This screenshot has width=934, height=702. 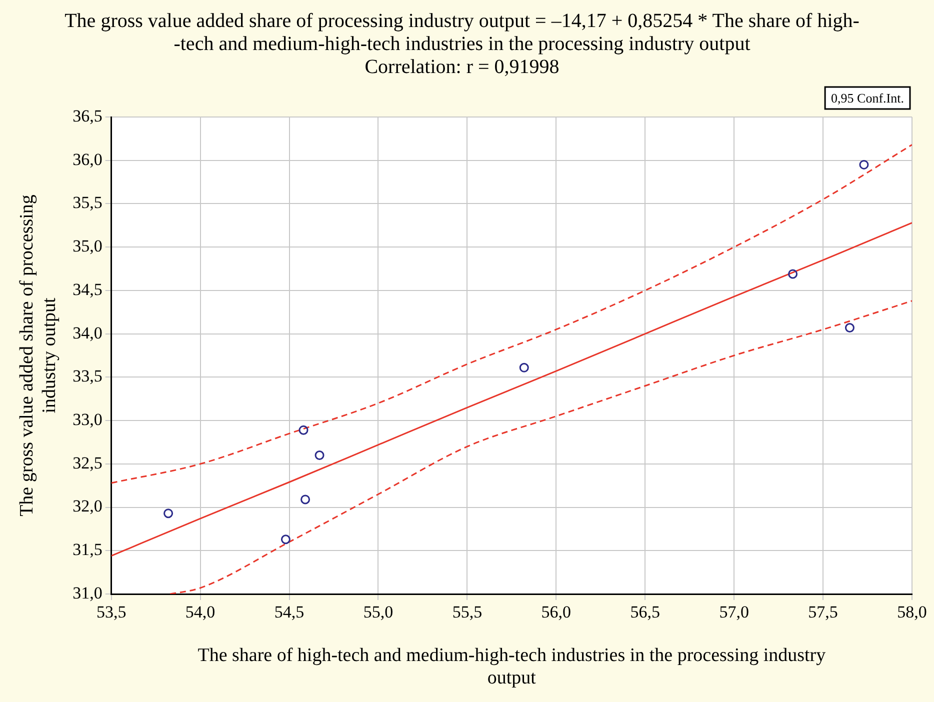 What do you see at coordinates (87, 289) in the screenshot?
I see `y-tick-label: 34,5` at bounding box center [87, 289].